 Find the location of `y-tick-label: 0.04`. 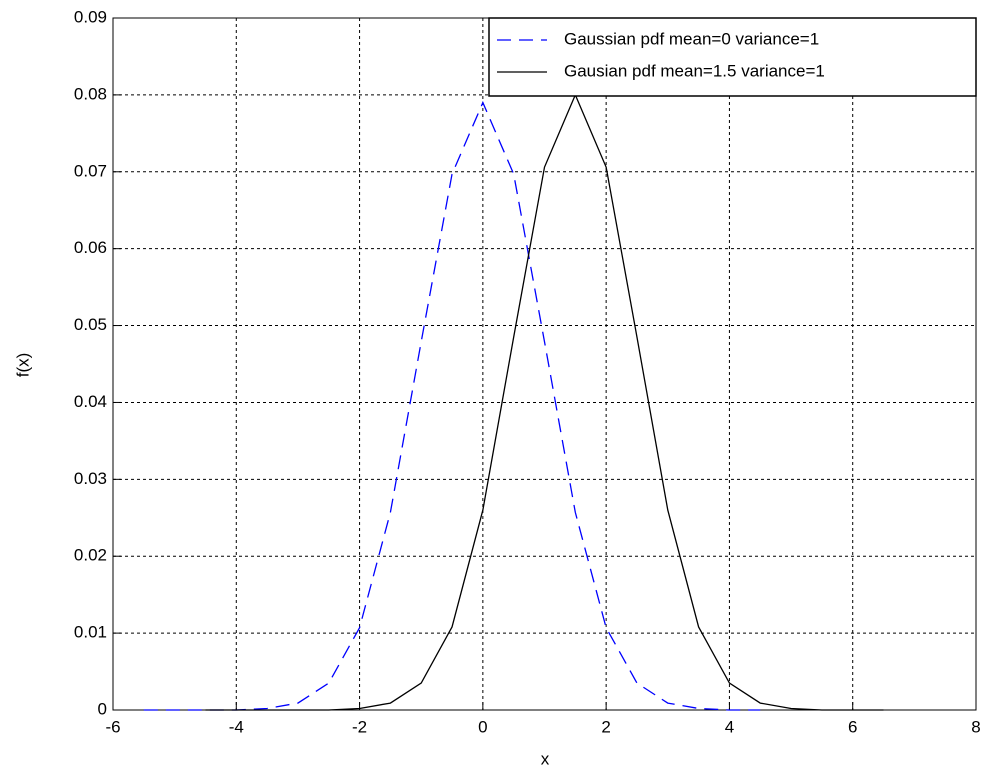

y-tick-label: 0.04 is located at coordinates (90, 401).